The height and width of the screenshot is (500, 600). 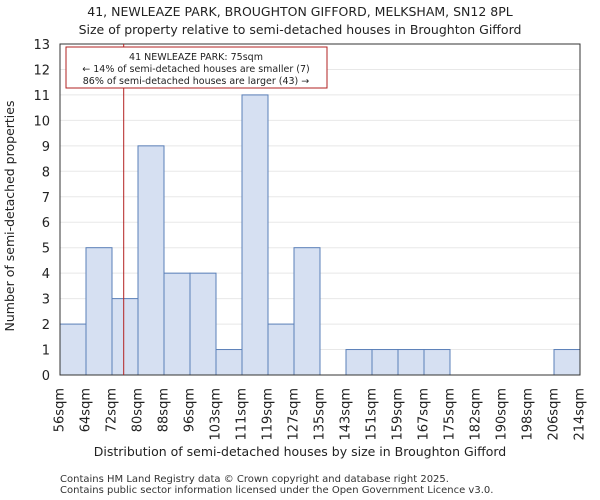 I want to click on x-tick-label: 198sqm, so click(x=528, y=414).